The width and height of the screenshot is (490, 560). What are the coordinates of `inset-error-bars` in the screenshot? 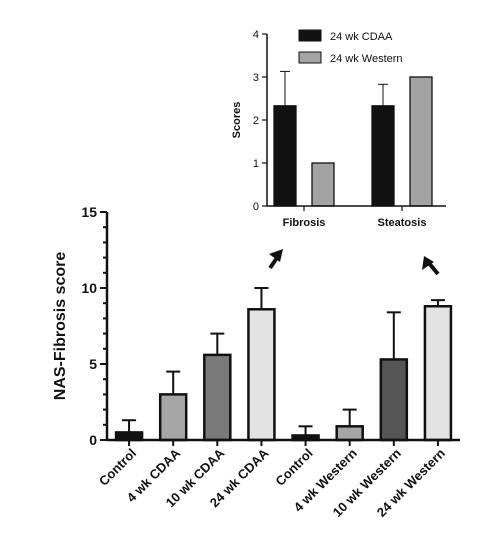 It's located at (334, 88).